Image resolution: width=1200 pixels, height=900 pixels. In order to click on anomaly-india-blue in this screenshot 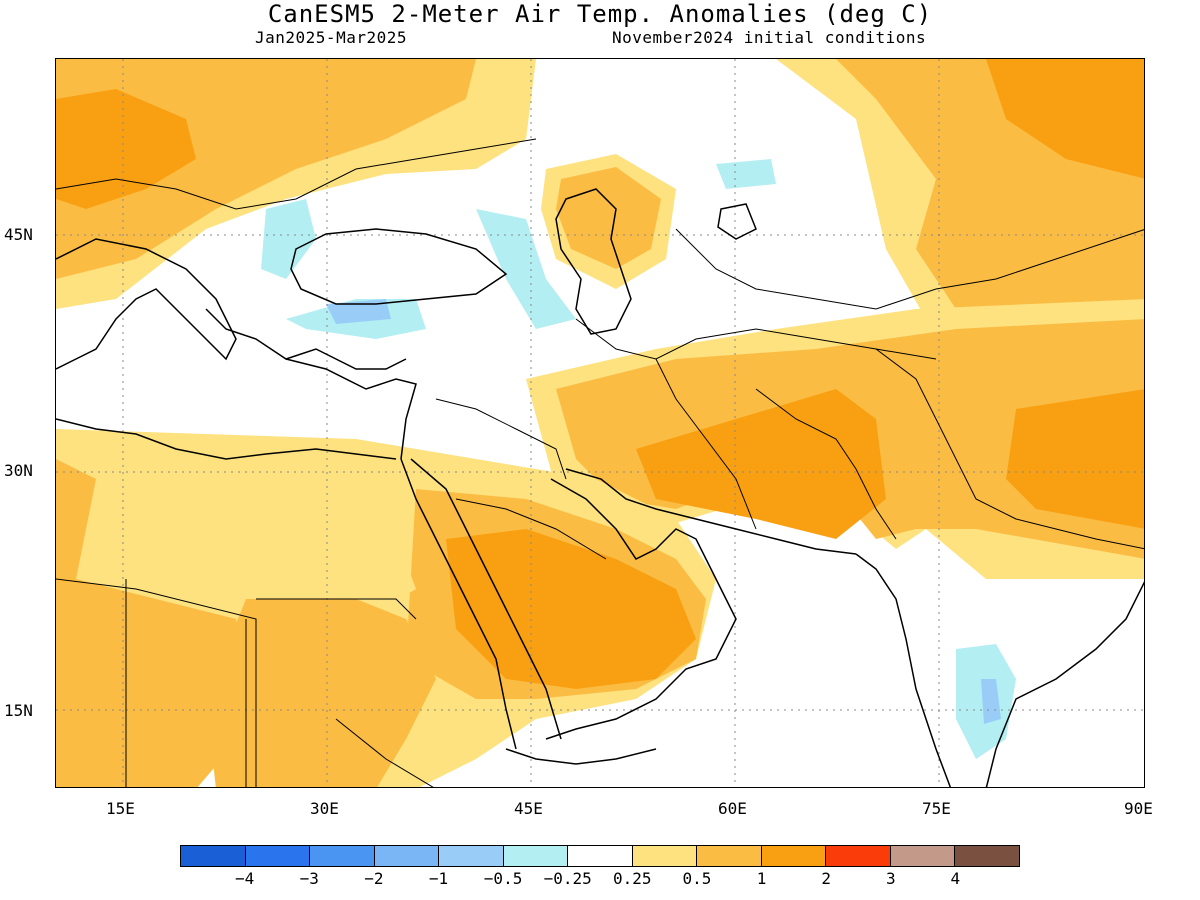, I will do `click(991, 701)`.